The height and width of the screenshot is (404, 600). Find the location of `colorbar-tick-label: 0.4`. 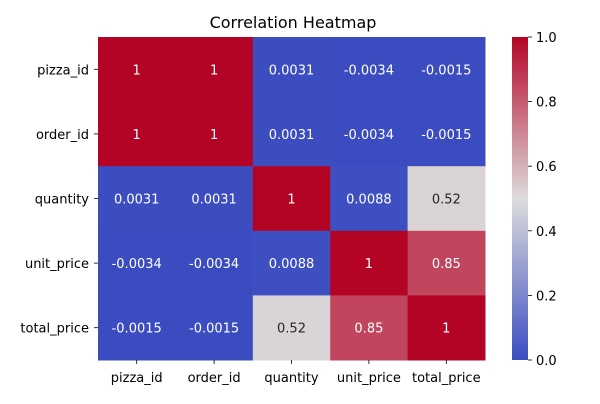

colorbar-tick-label: 0.4 is located at coordinates (546, 232).